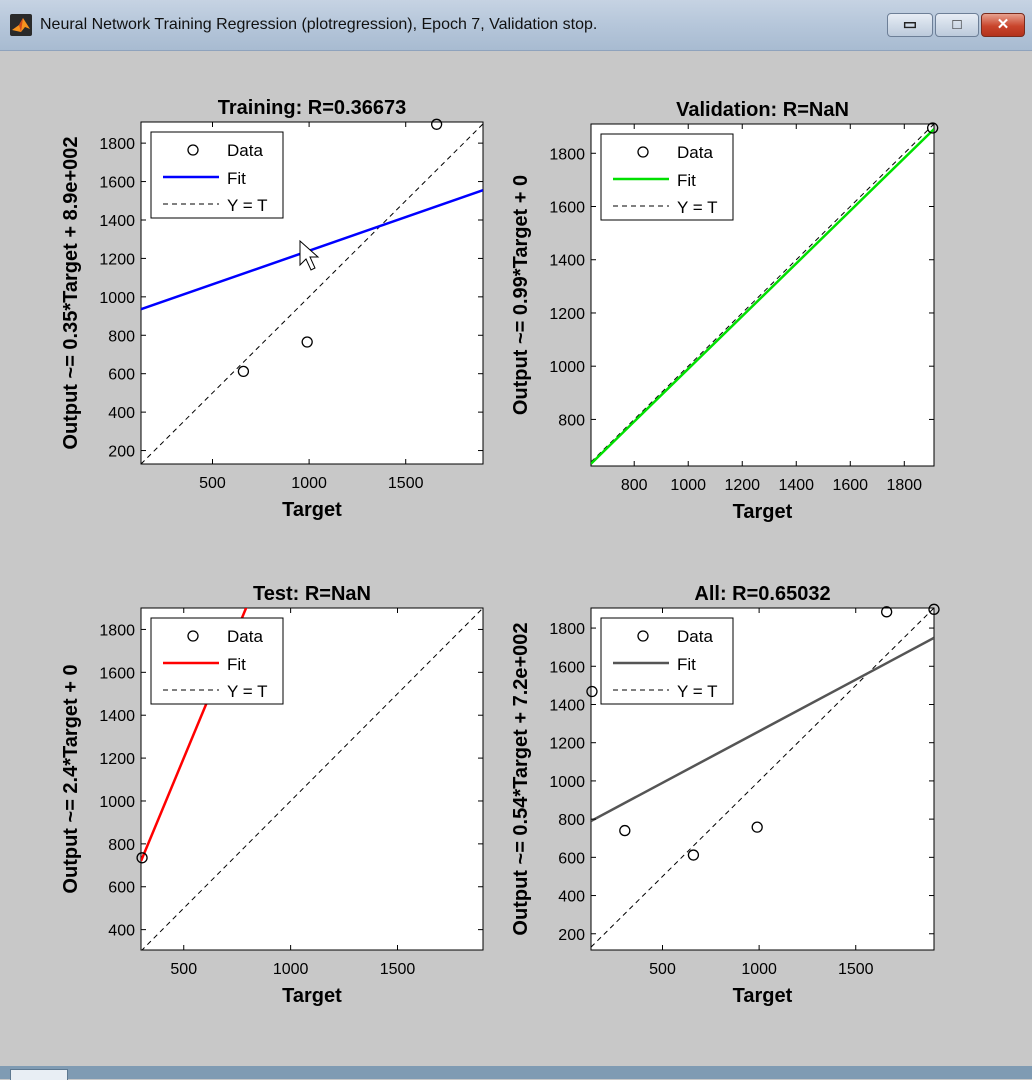 This screenshot has width=1032, height=1080. I want to click on matlab-icon, so click(21, 25).